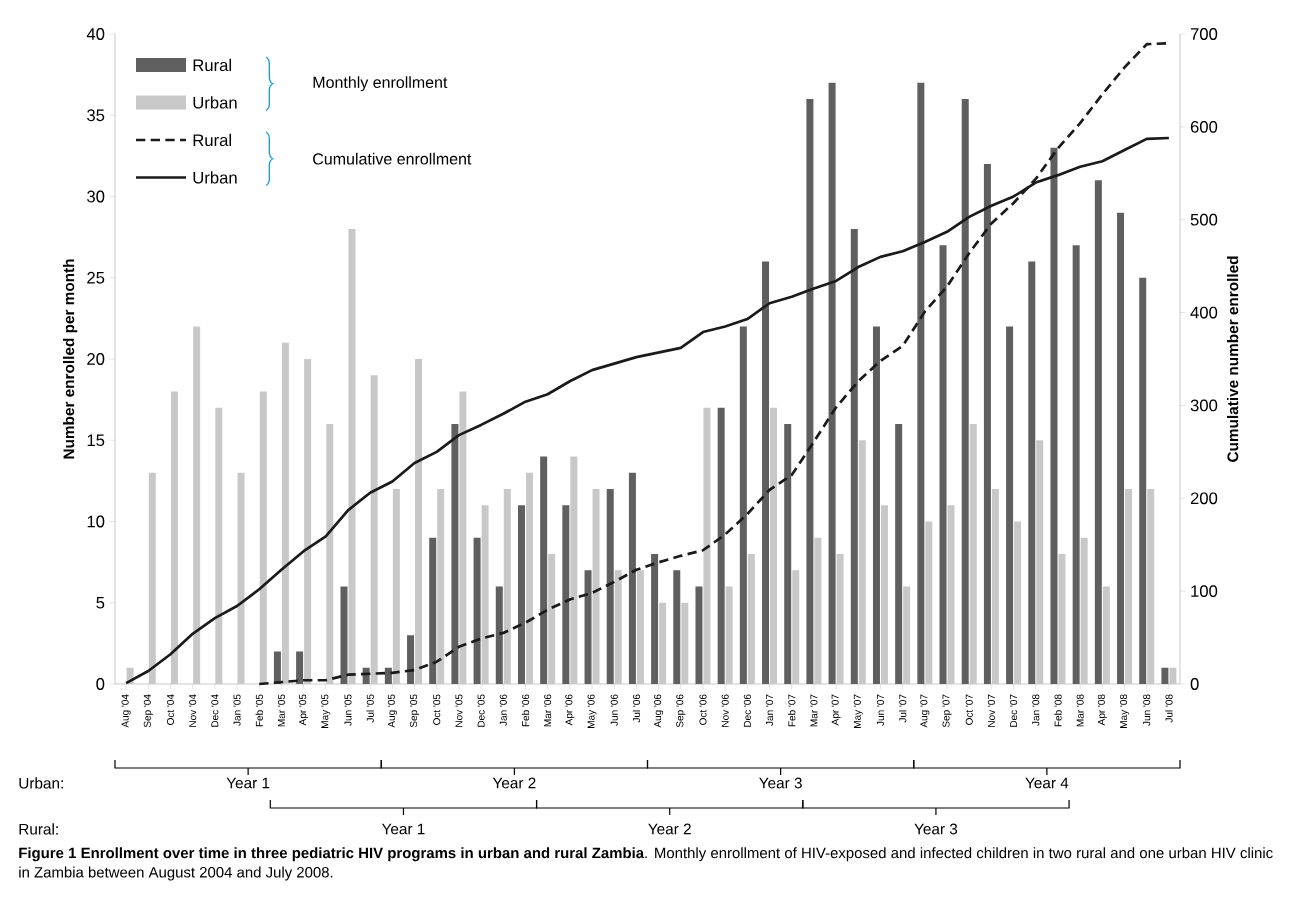  Describe the element at coordinates (969, 709) in the screenshot. I see `x-tick-label: Oct '07` at that location.